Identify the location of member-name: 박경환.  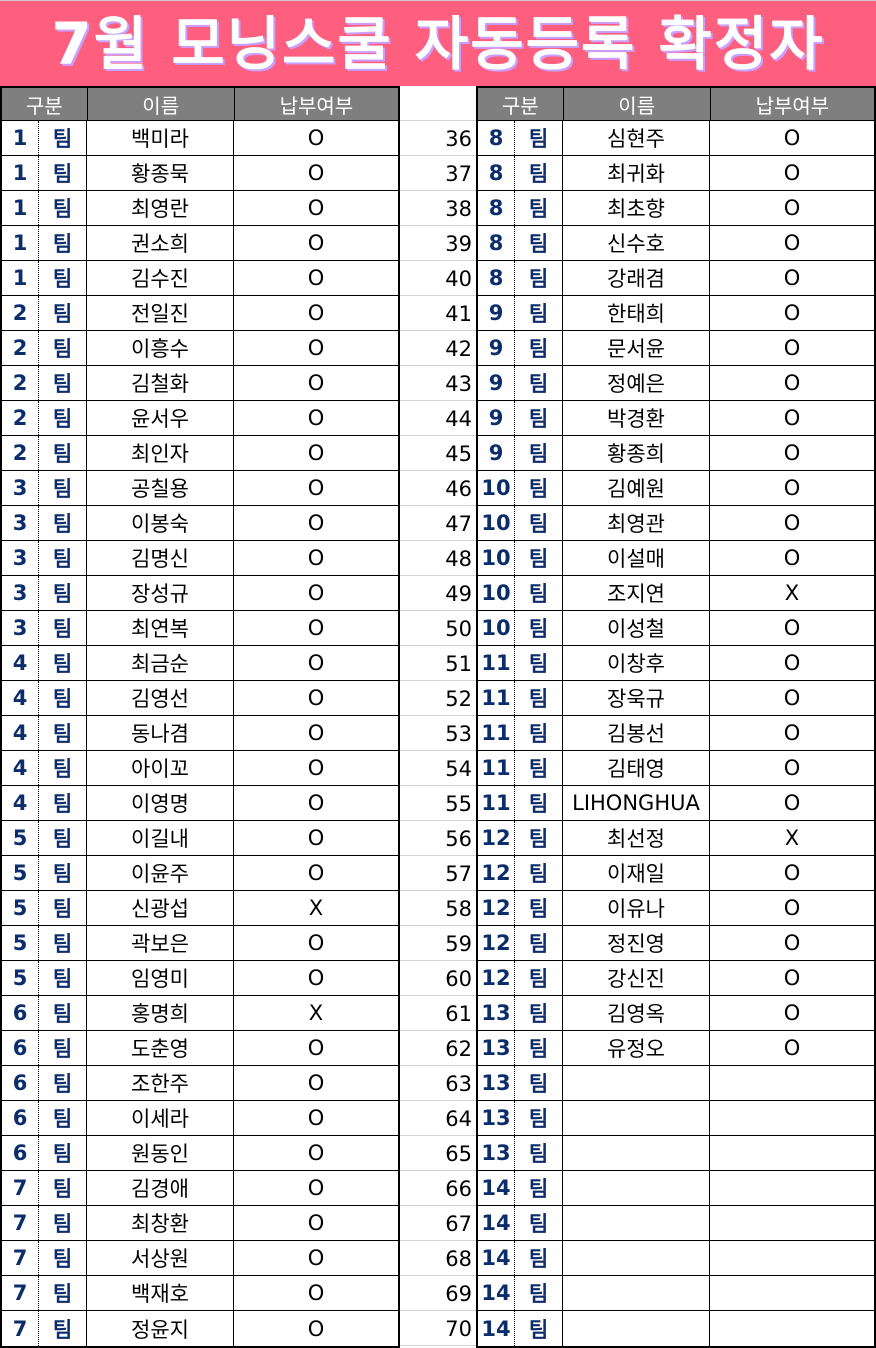
(636, 418).